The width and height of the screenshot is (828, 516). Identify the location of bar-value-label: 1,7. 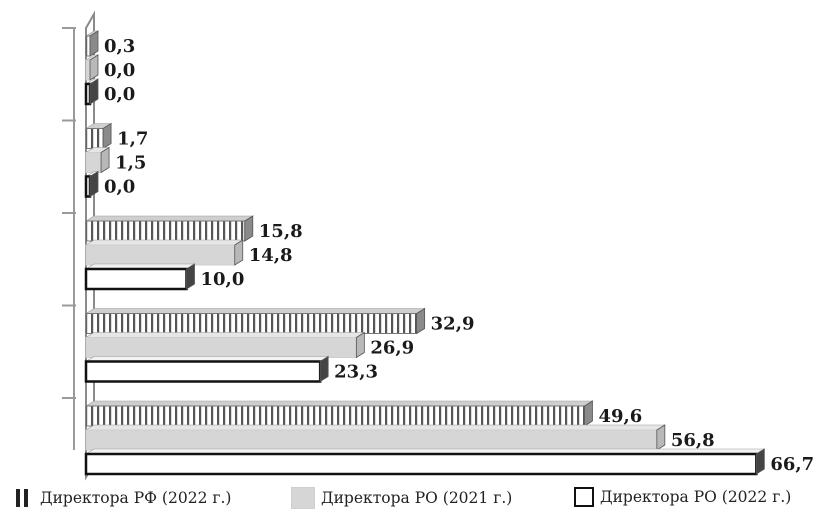
(132, 139).